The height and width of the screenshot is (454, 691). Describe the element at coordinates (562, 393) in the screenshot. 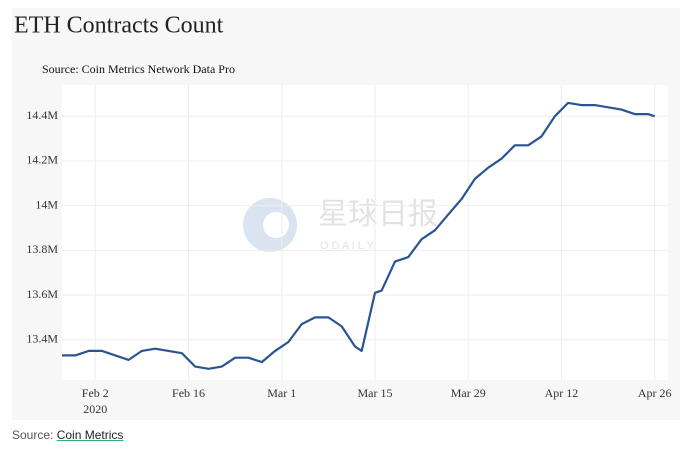

I see `x-tick-label: Apr 12` at that location.